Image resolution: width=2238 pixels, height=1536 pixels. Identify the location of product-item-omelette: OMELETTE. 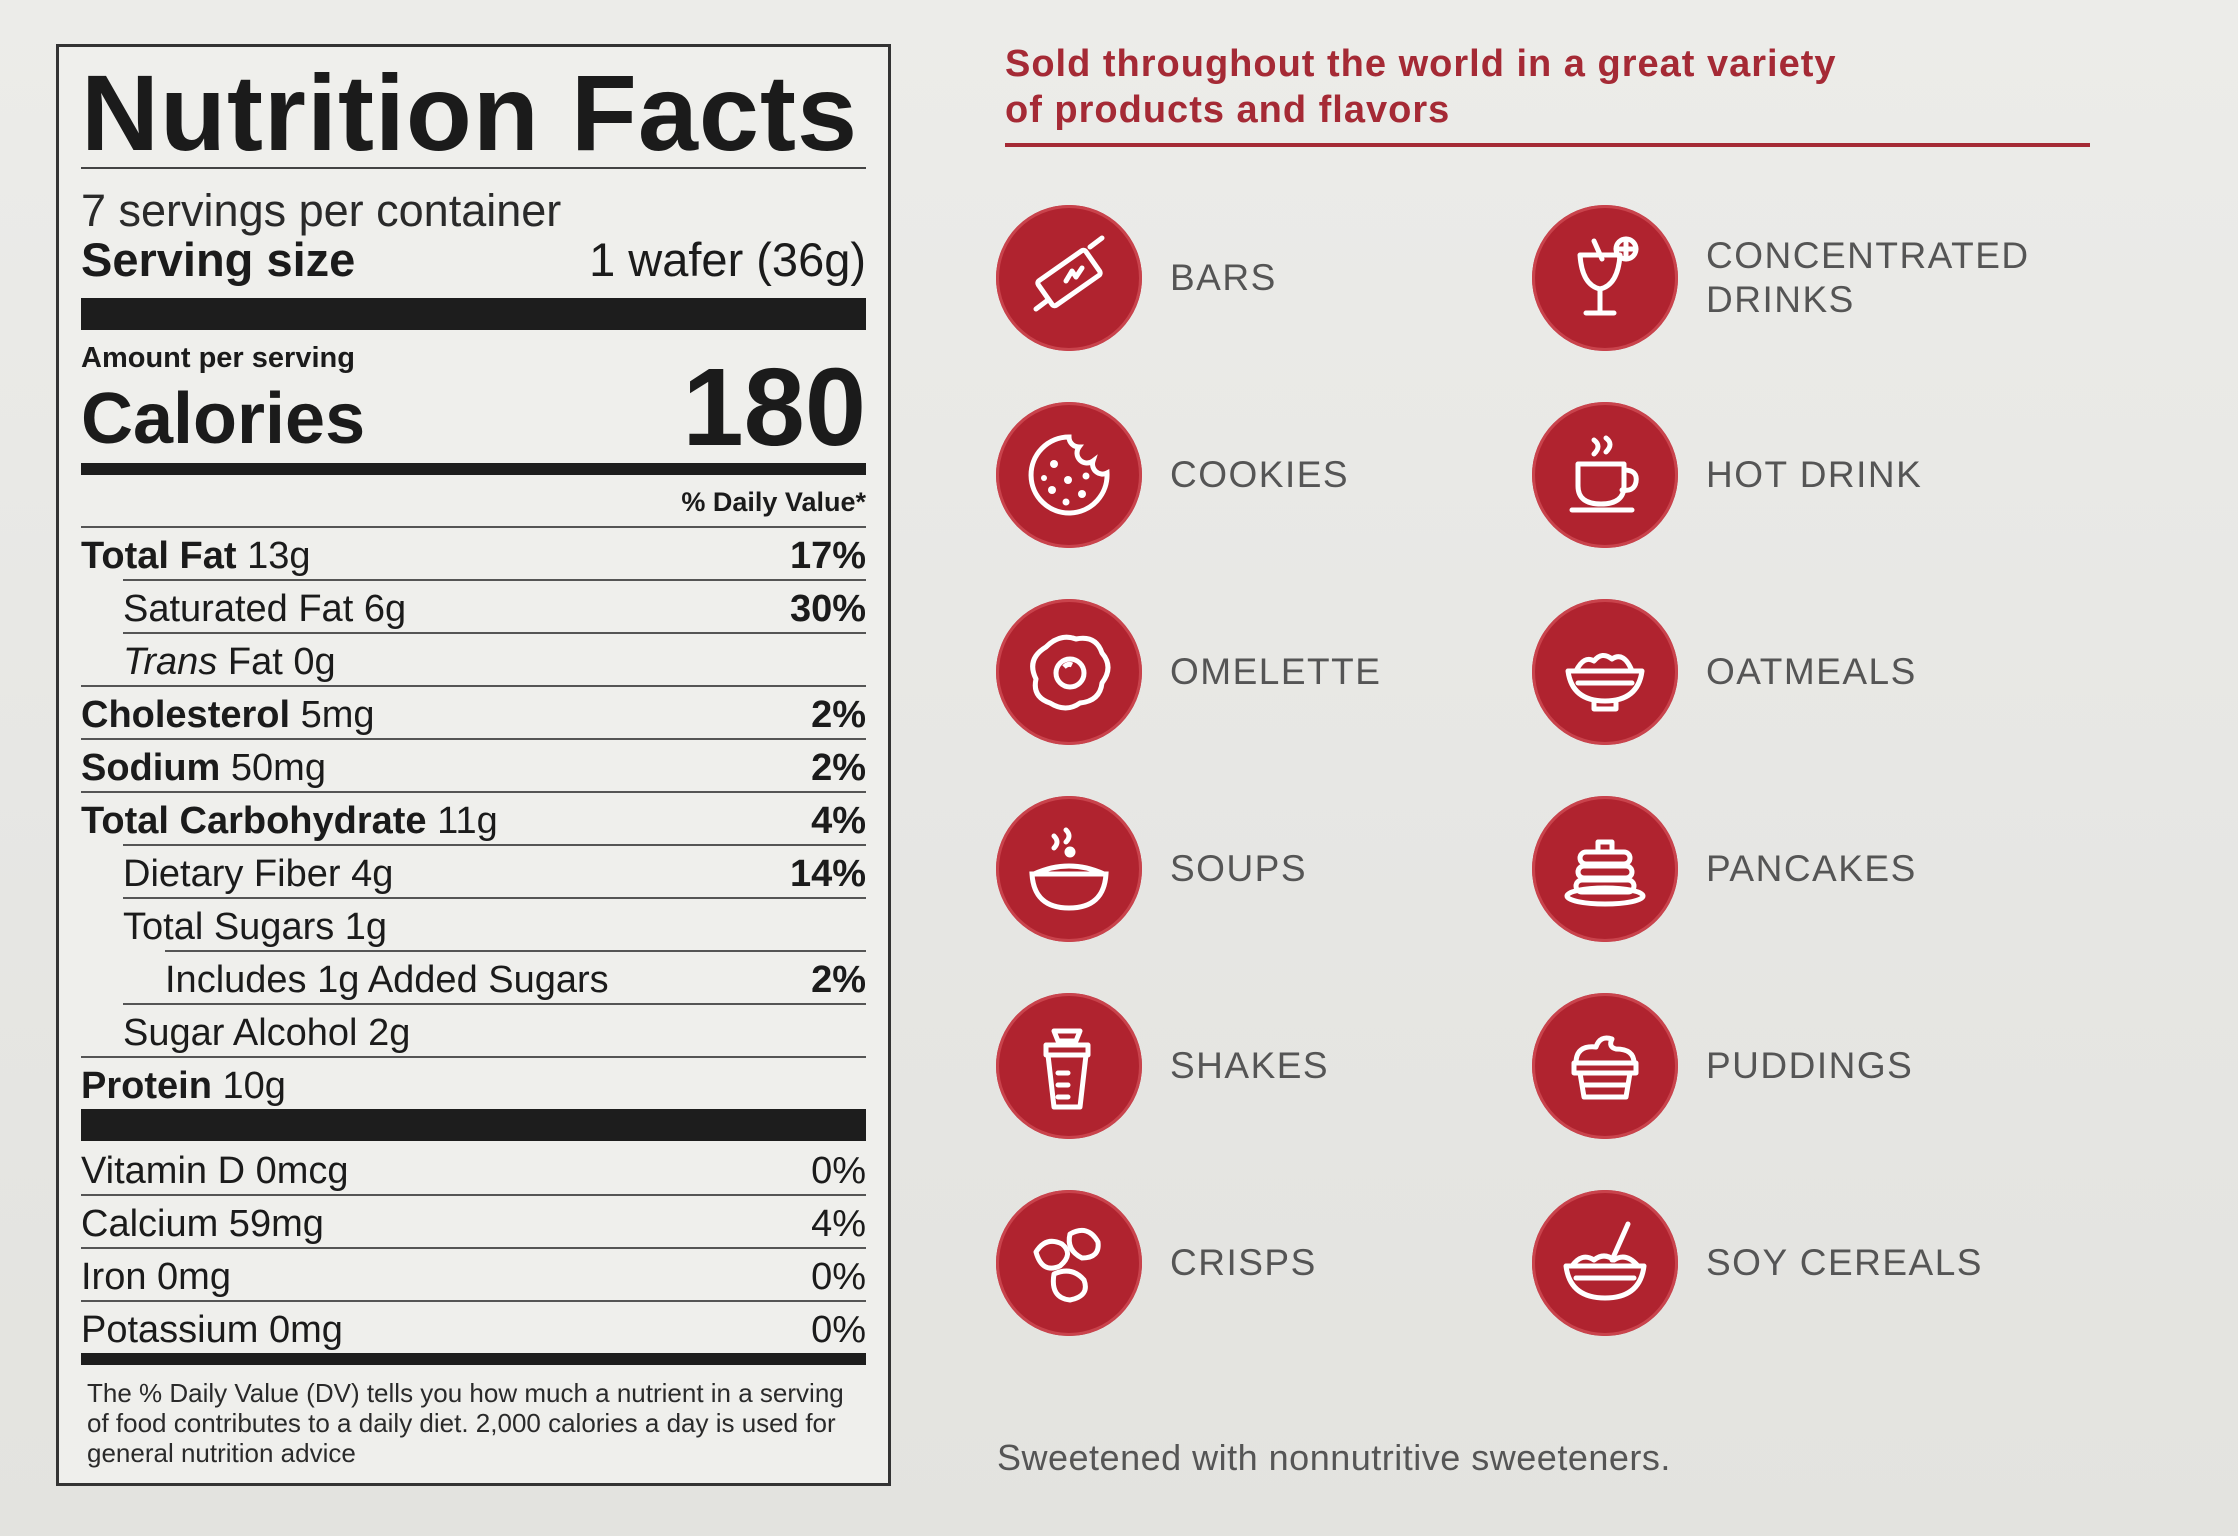
(1188, 672).